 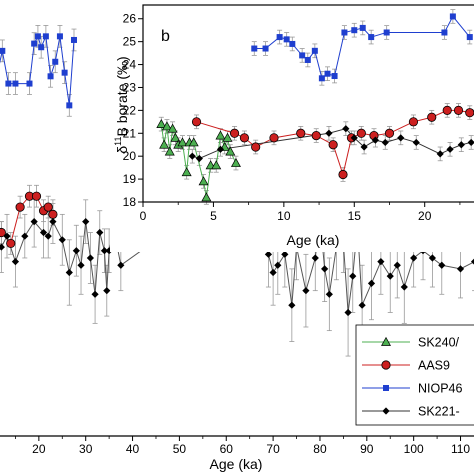 I want to click on inset-x-tick-label: 10, so click(x=284, y=216).